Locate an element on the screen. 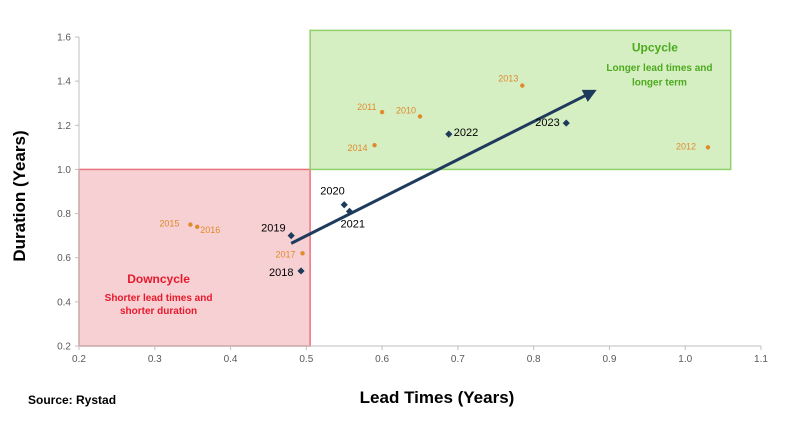 The image size is (810, 430). point-label-2021: 2021 is located at coordinates (353, 224).